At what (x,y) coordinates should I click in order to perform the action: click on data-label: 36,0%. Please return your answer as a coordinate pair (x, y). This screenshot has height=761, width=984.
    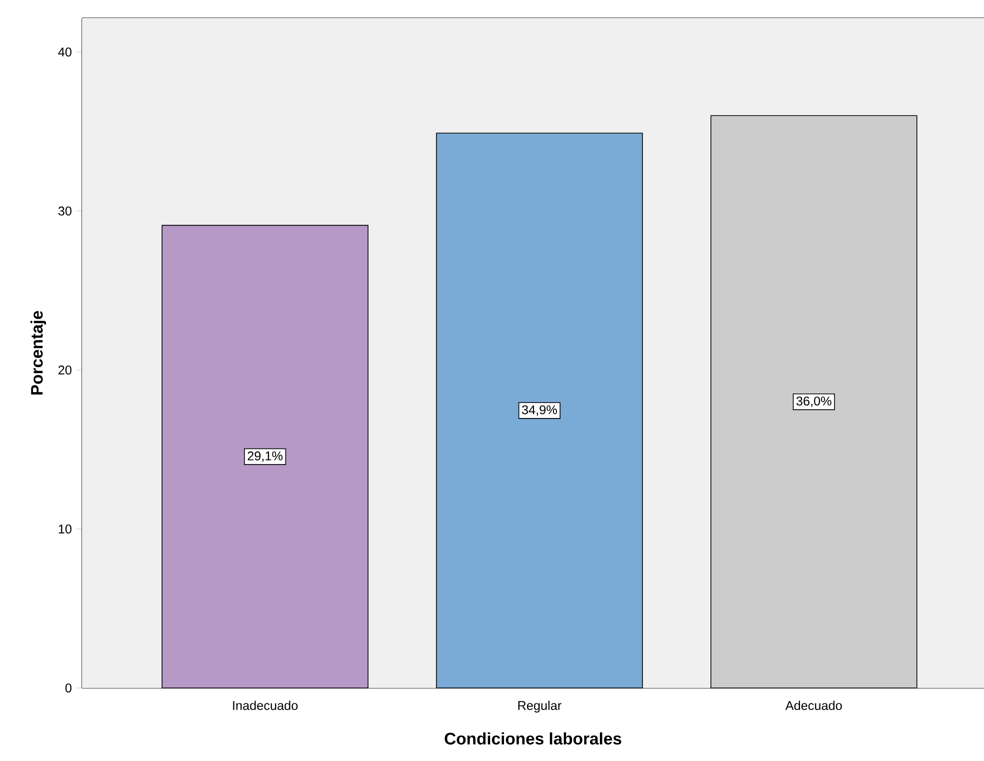
    Looking at the image, I should click on (814, 402).